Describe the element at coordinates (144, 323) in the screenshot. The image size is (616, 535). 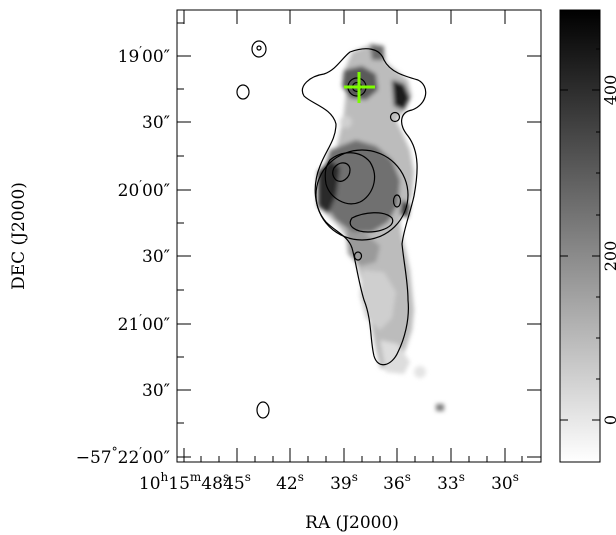
I see `y-tick-label: 21′00″` at that location.